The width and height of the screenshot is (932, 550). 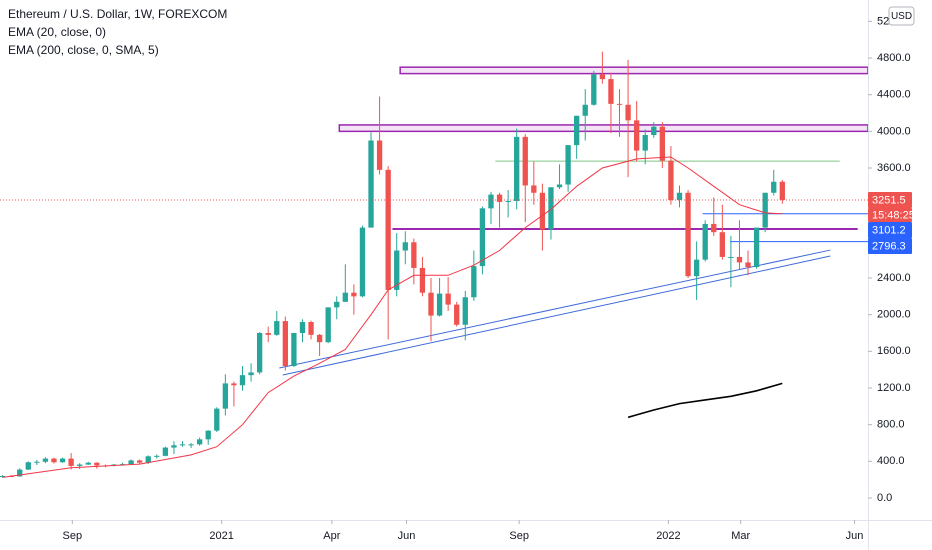 I want to click on y-tick-label: 4800.0, so click(x=894, y=58).